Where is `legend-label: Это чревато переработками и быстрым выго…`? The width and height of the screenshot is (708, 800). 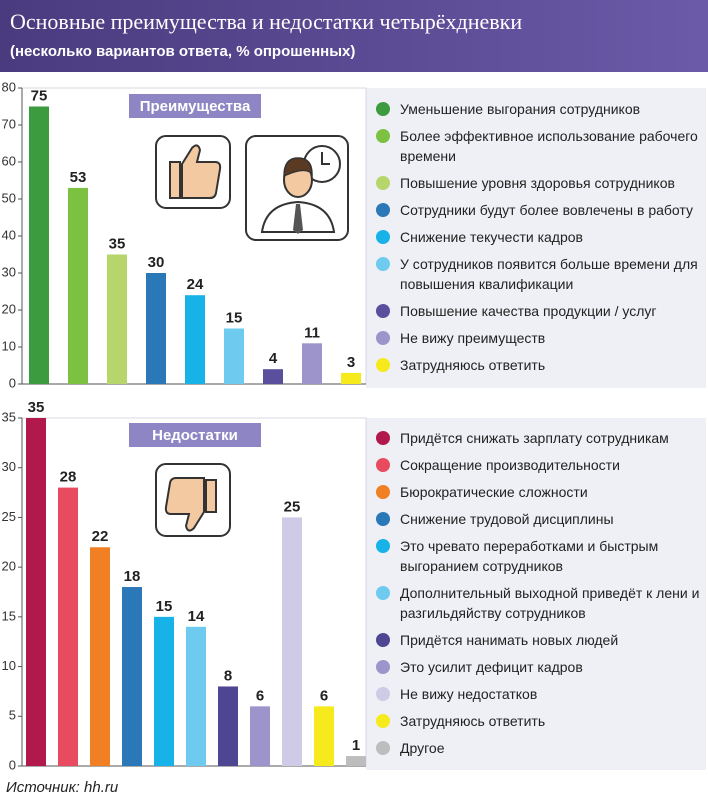 legend-label: Это чревато переработками и быстрым выго… is located at coordinates (529, 556).